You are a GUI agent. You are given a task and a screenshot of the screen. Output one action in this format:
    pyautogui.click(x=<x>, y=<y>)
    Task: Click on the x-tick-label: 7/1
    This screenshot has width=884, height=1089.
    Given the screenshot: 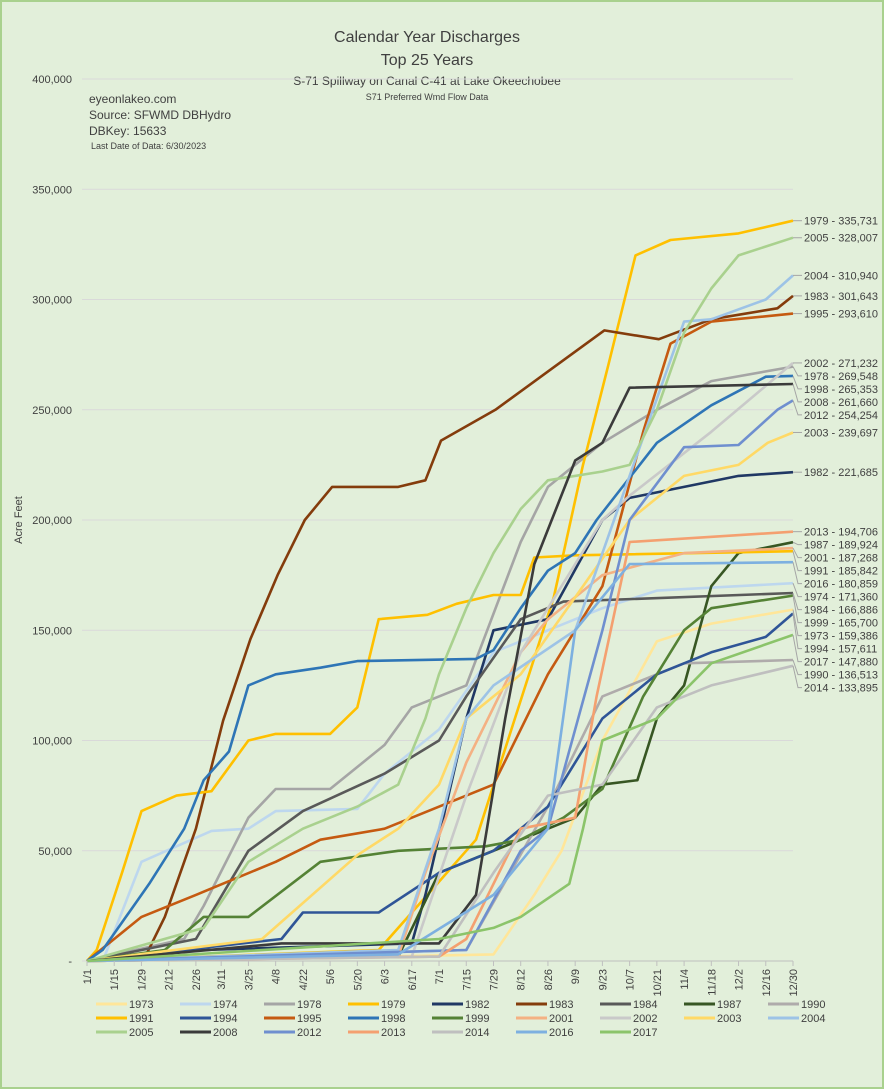 What is the action you would take?
    pyautogui.click(x=440, y=976)
    